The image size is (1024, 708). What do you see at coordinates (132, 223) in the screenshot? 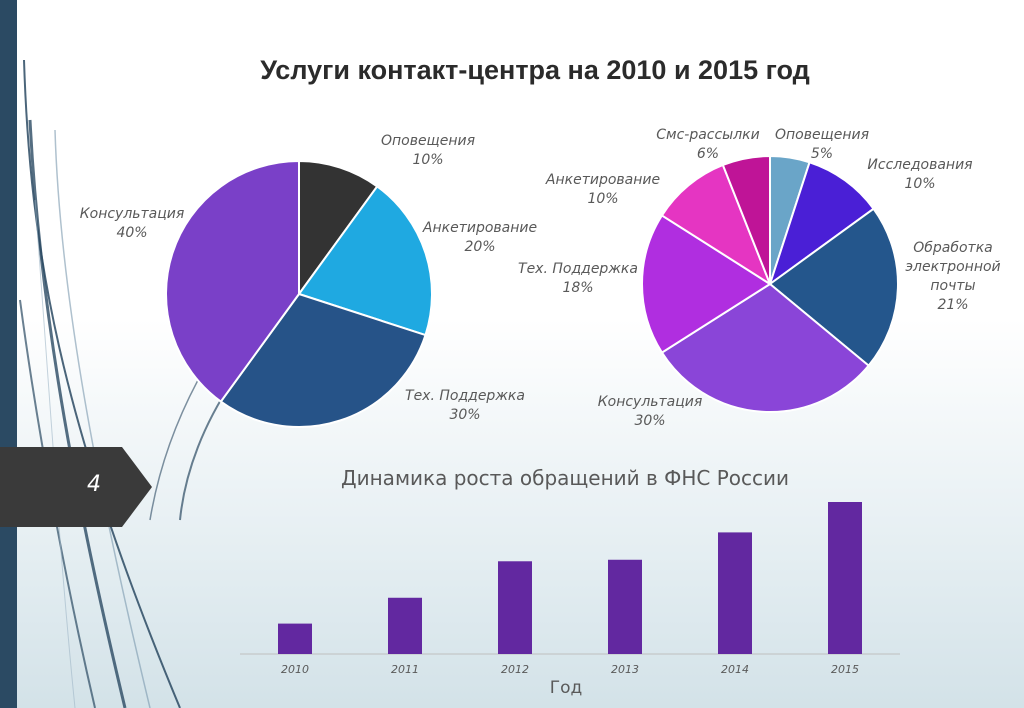
I see `pie2010-label-консультация: Консультация 40%` at bounding box center [132, 223].